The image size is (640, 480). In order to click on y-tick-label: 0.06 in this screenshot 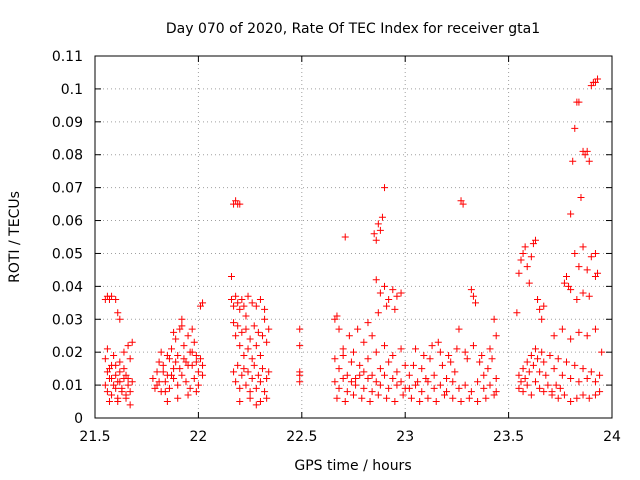, I will do `click(67, 222)`.